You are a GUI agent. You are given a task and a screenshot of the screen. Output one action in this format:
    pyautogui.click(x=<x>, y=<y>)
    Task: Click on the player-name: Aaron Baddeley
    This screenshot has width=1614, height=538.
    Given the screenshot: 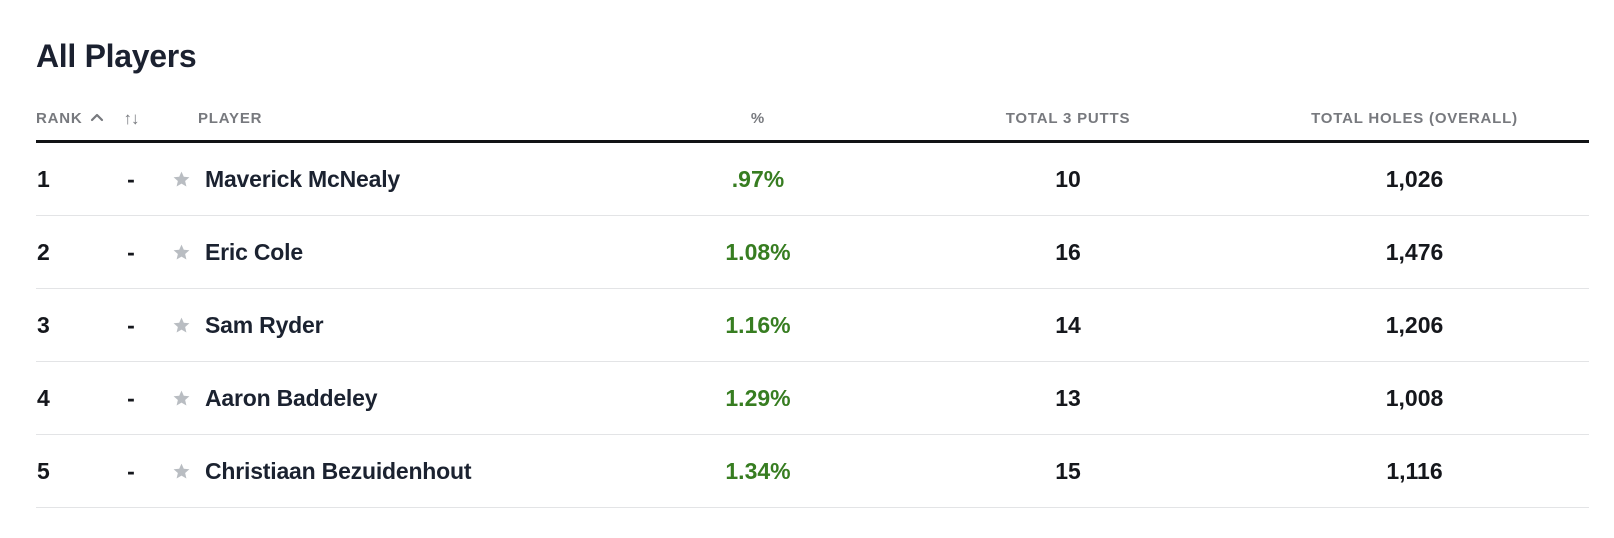 What is the action you would take?
    pyautogui.click(x=291, y=397)
    